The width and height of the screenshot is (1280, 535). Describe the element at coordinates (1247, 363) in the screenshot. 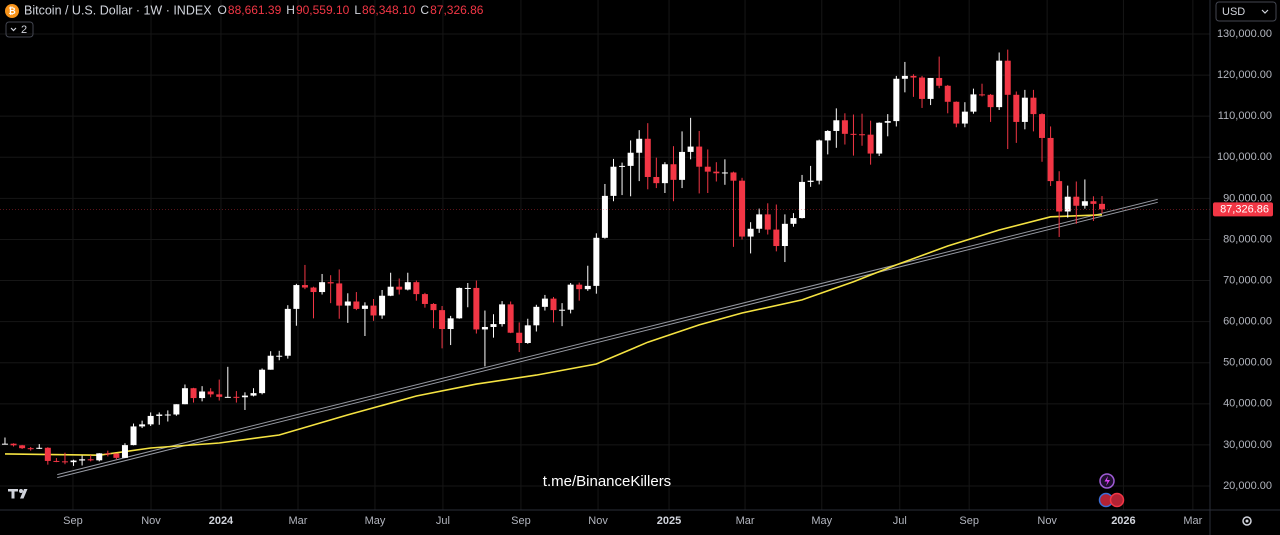

I see `y-tick-label: 50,000.00` at that location.